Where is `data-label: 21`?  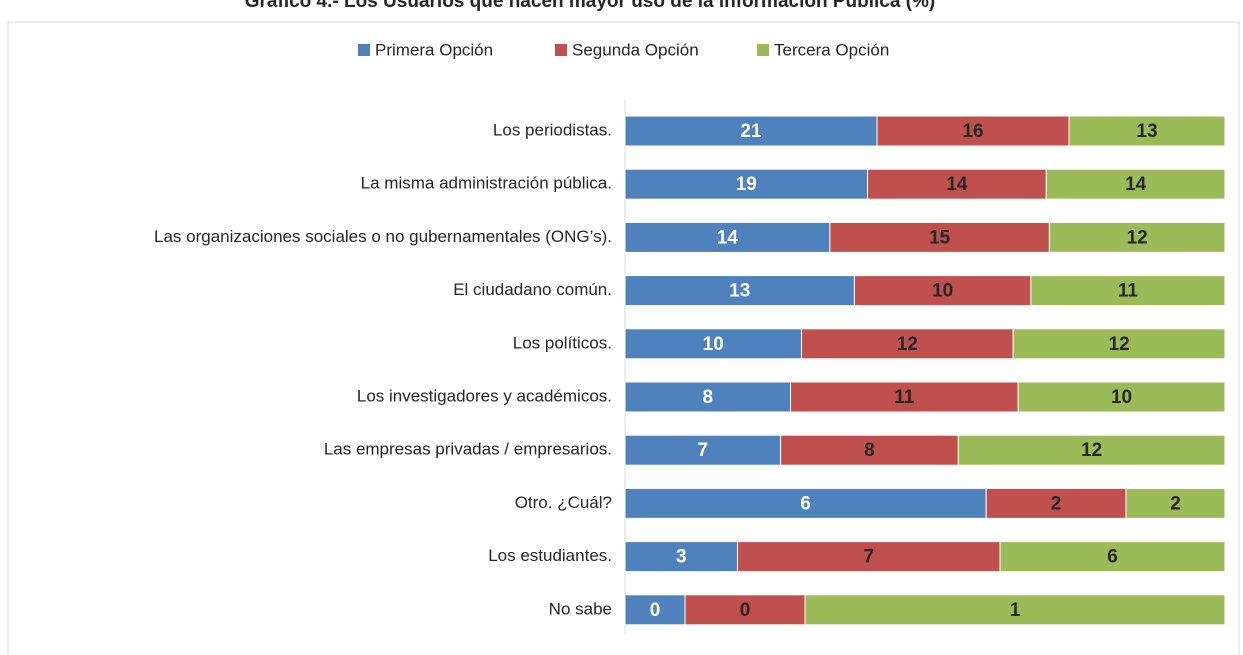
data-label: 21 is located at coordinates (751, 131).